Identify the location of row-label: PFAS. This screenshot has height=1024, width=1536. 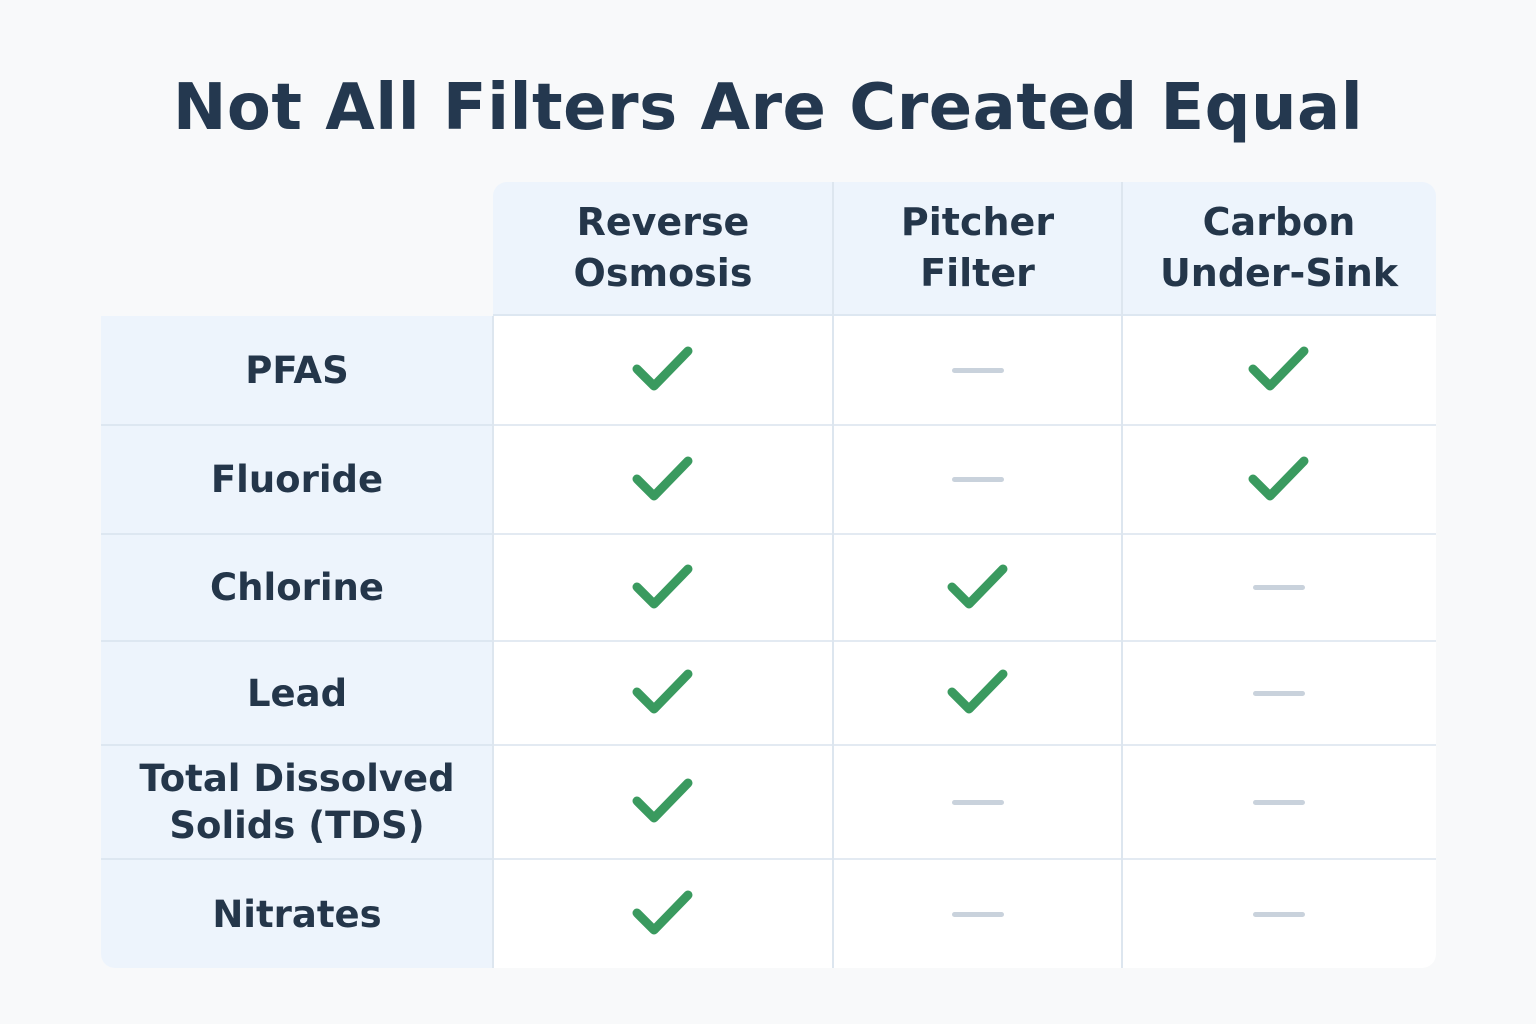
(297, 371).